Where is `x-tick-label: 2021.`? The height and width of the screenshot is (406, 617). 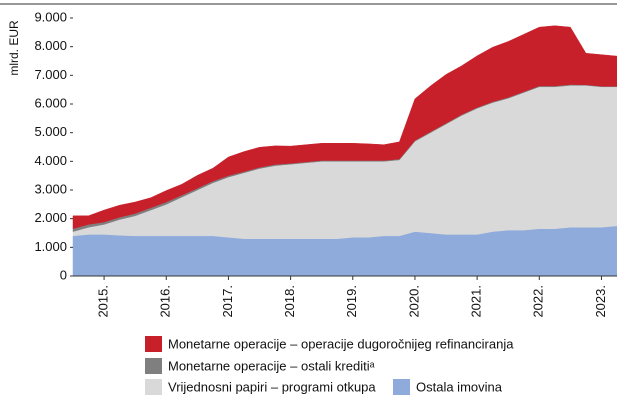 x-tick-label: 2021. is located at coordinates (476, 301).